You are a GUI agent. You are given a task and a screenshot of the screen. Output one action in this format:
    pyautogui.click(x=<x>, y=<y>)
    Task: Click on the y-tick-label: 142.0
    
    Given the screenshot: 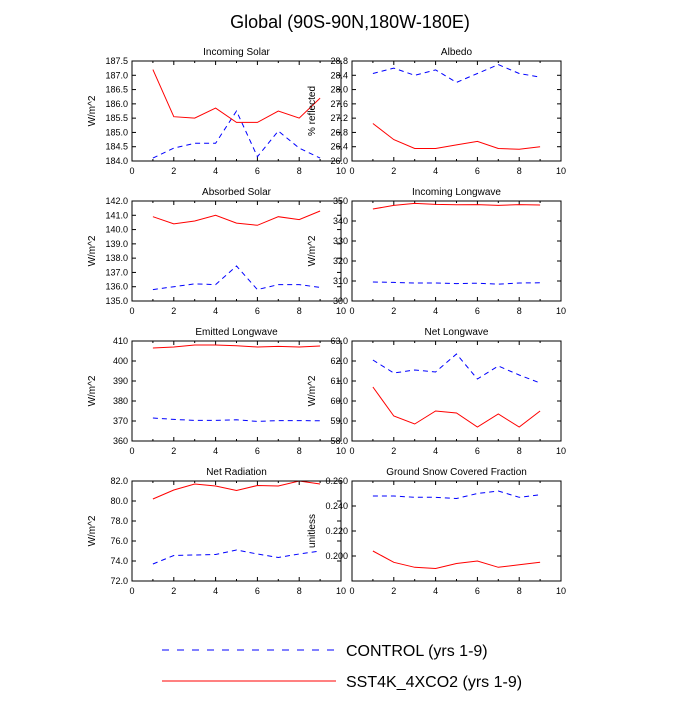 What is the action you would take?
    pyautogui.click(x=116, y=201)
    